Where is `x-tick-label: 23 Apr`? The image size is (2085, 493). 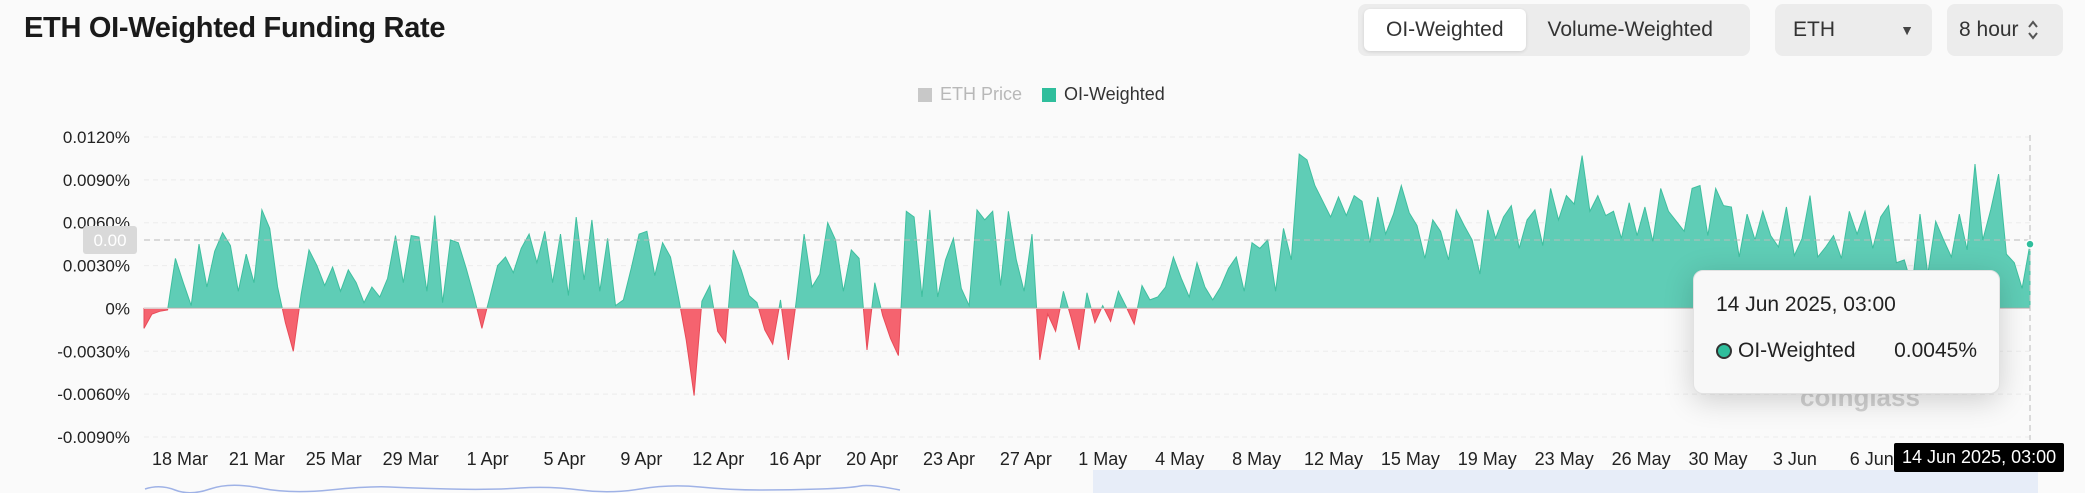
x-tick-label: 23 Apr is located at coordinates (949, 459).